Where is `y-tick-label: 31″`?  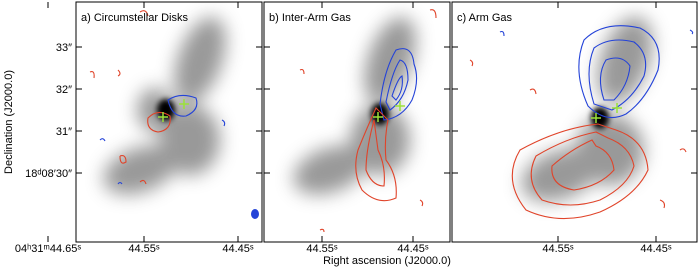 y-tick-label: 31″ is located at coordinates (64, 132).